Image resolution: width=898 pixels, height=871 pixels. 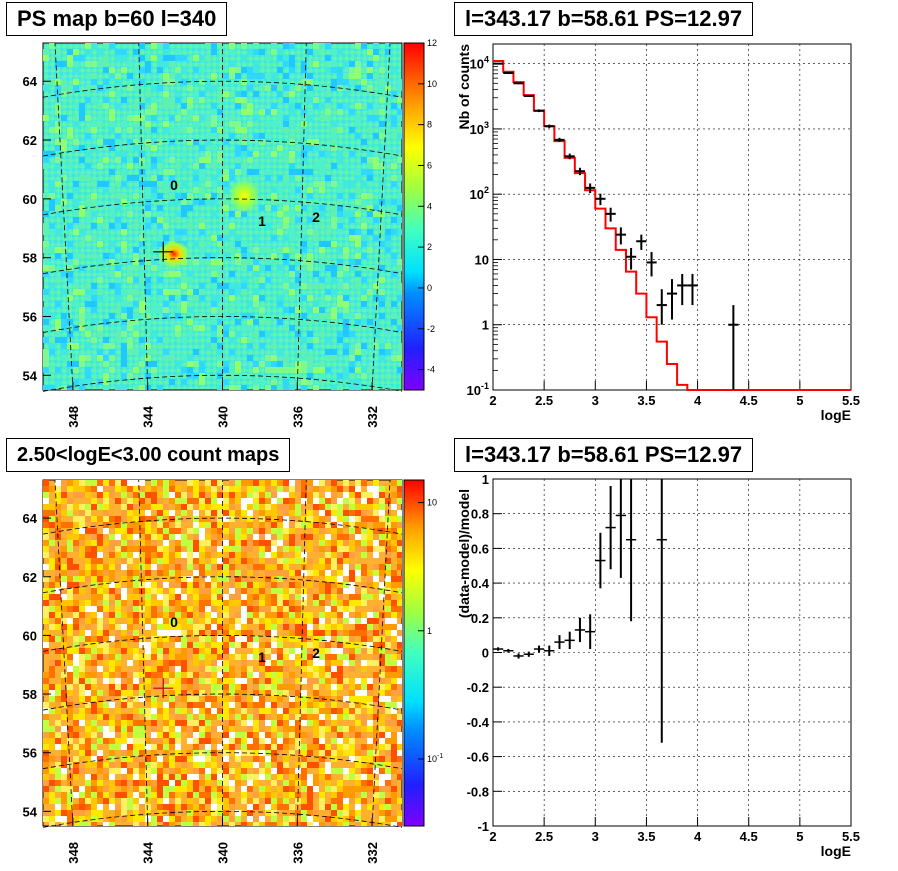 I want to click on residual-y-tick-label: 0.2, so click(x=480, y=618).